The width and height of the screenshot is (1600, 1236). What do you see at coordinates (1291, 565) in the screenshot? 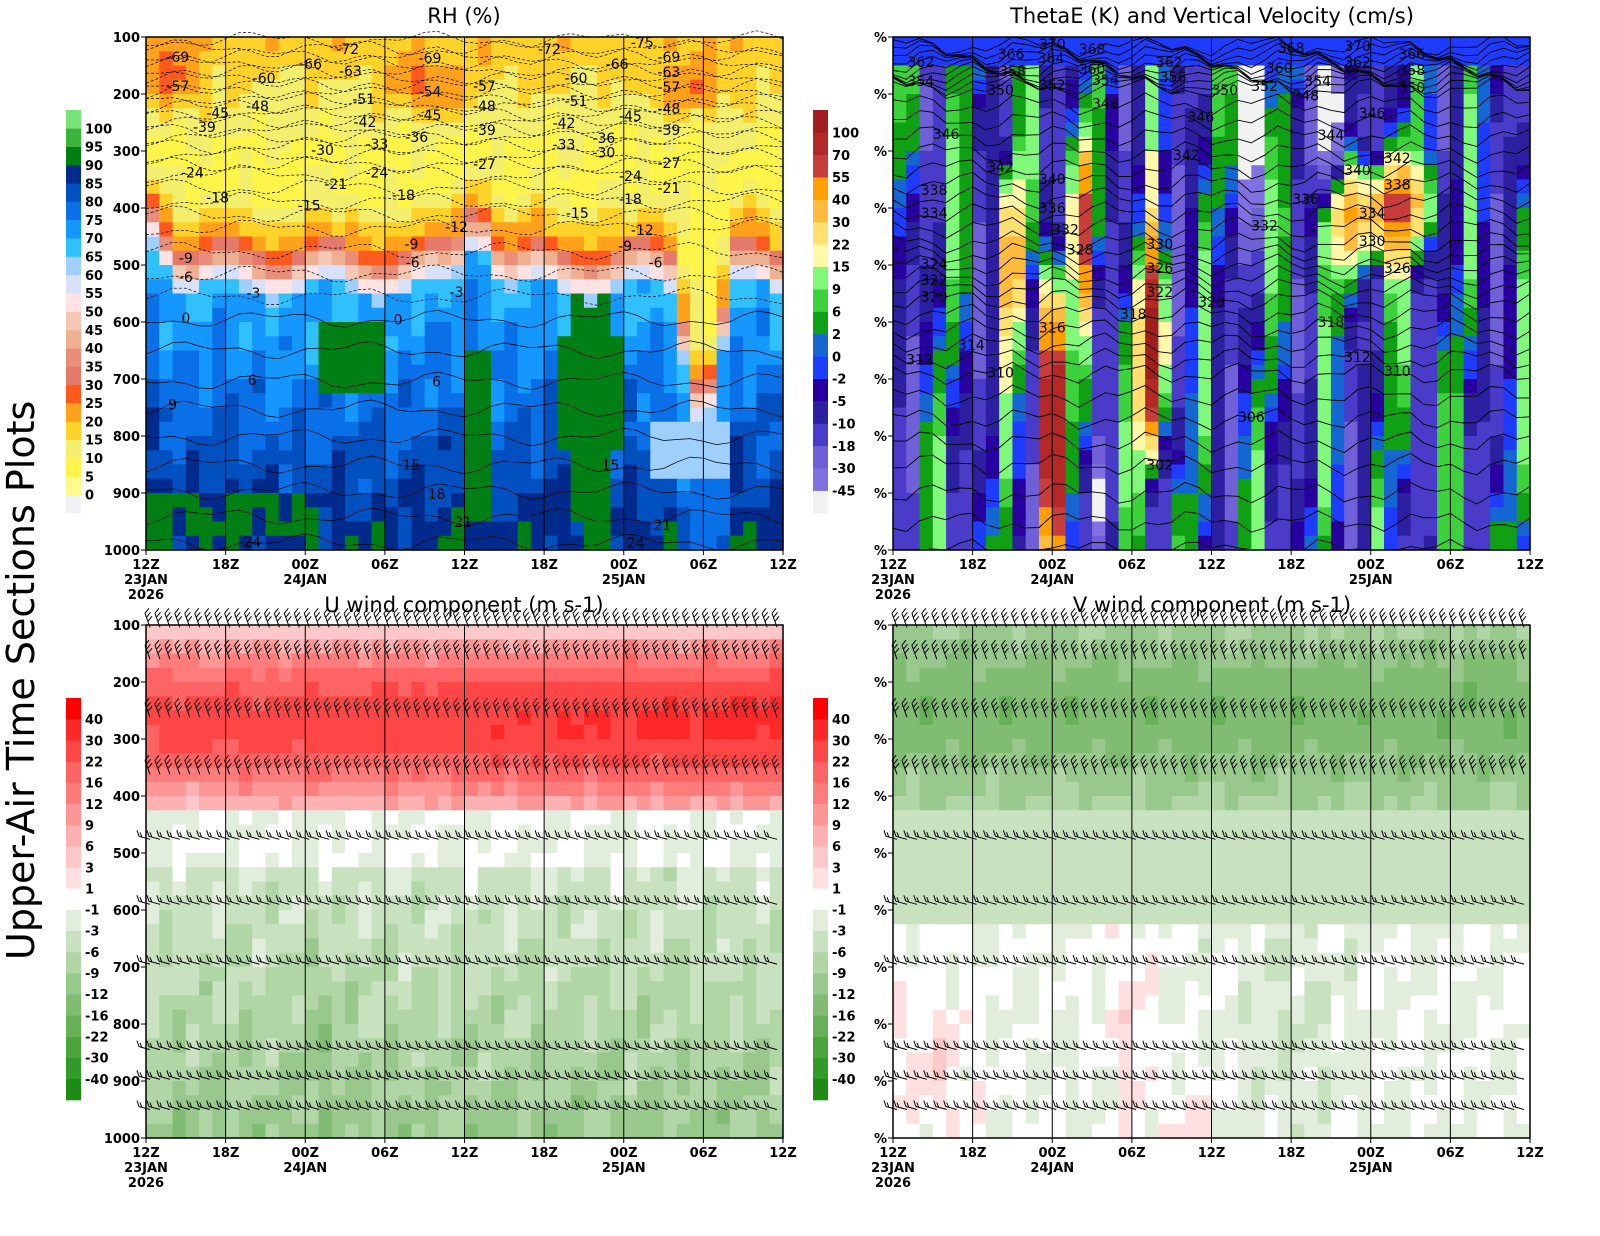
I see `x-tick-label: 18Z` at bounding box center [1291, 565].